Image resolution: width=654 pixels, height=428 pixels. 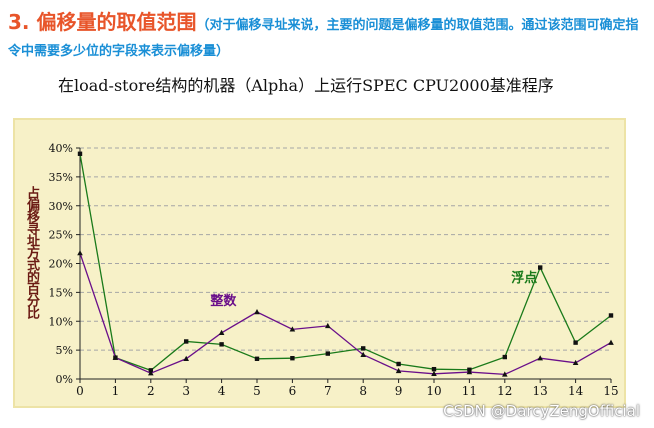 I want to click on y-tick-labels: 0% 5% 10% 15% 20% 25% 30% 35% 40%, so click(x=61, y=264).